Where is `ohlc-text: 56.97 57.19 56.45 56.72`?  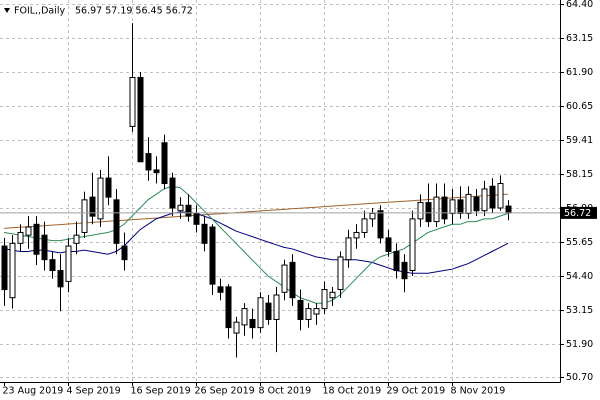
ohlc-text: 56.97 57.19 56.45 56.72 is located at coordinates (134, 11).